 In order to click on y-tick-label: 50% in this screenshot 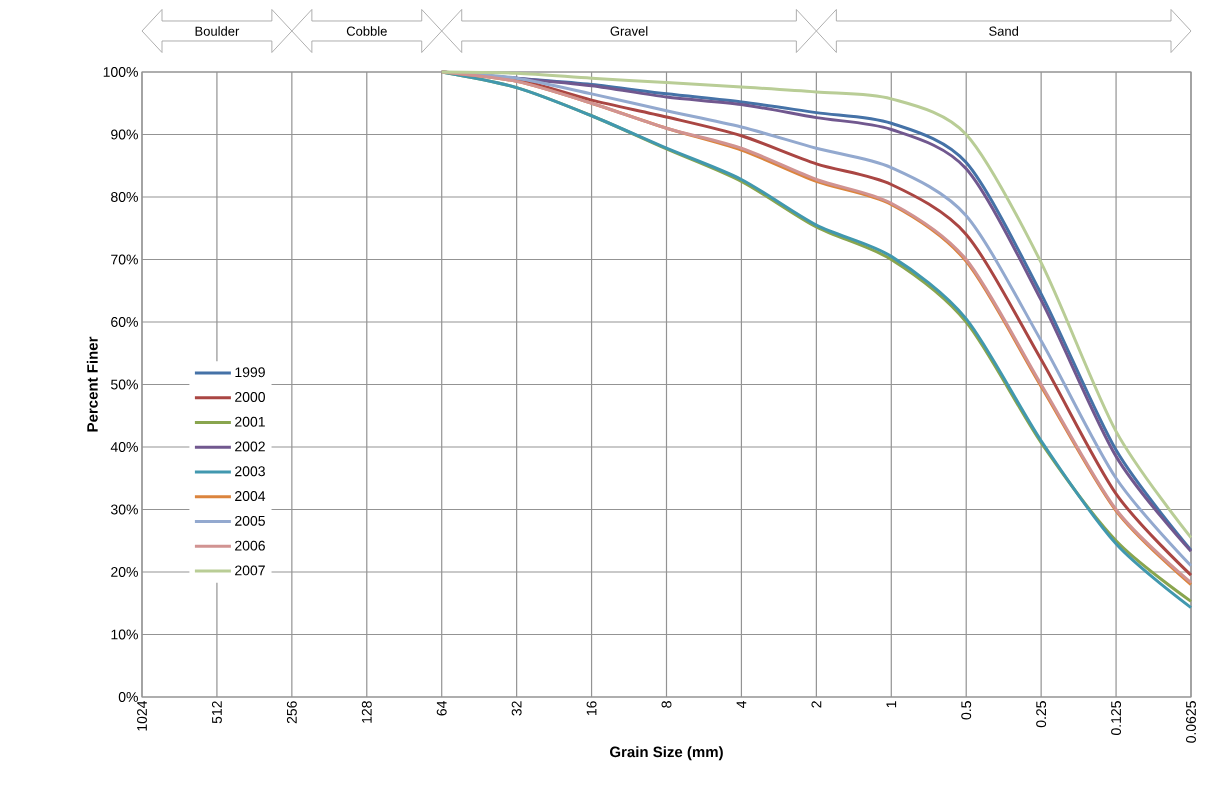, I will do `click(124, 384)`.